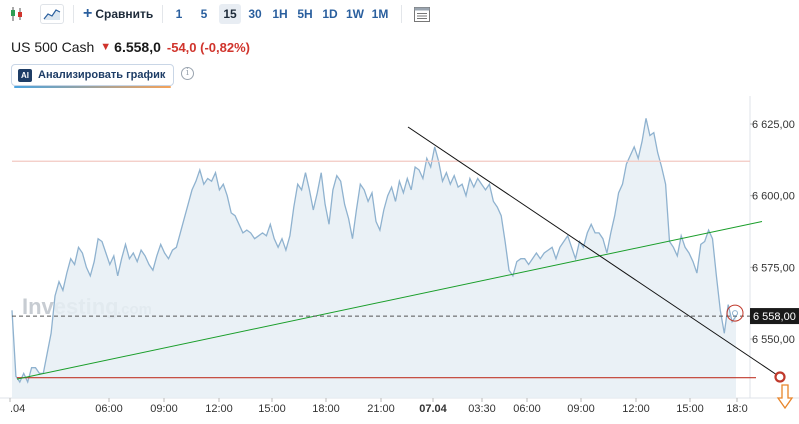 The image size is (799, 424). Describe the element at coordinates (773, 340) in the screenshot. I see `y-tick-label: 6 550,00` at that location.